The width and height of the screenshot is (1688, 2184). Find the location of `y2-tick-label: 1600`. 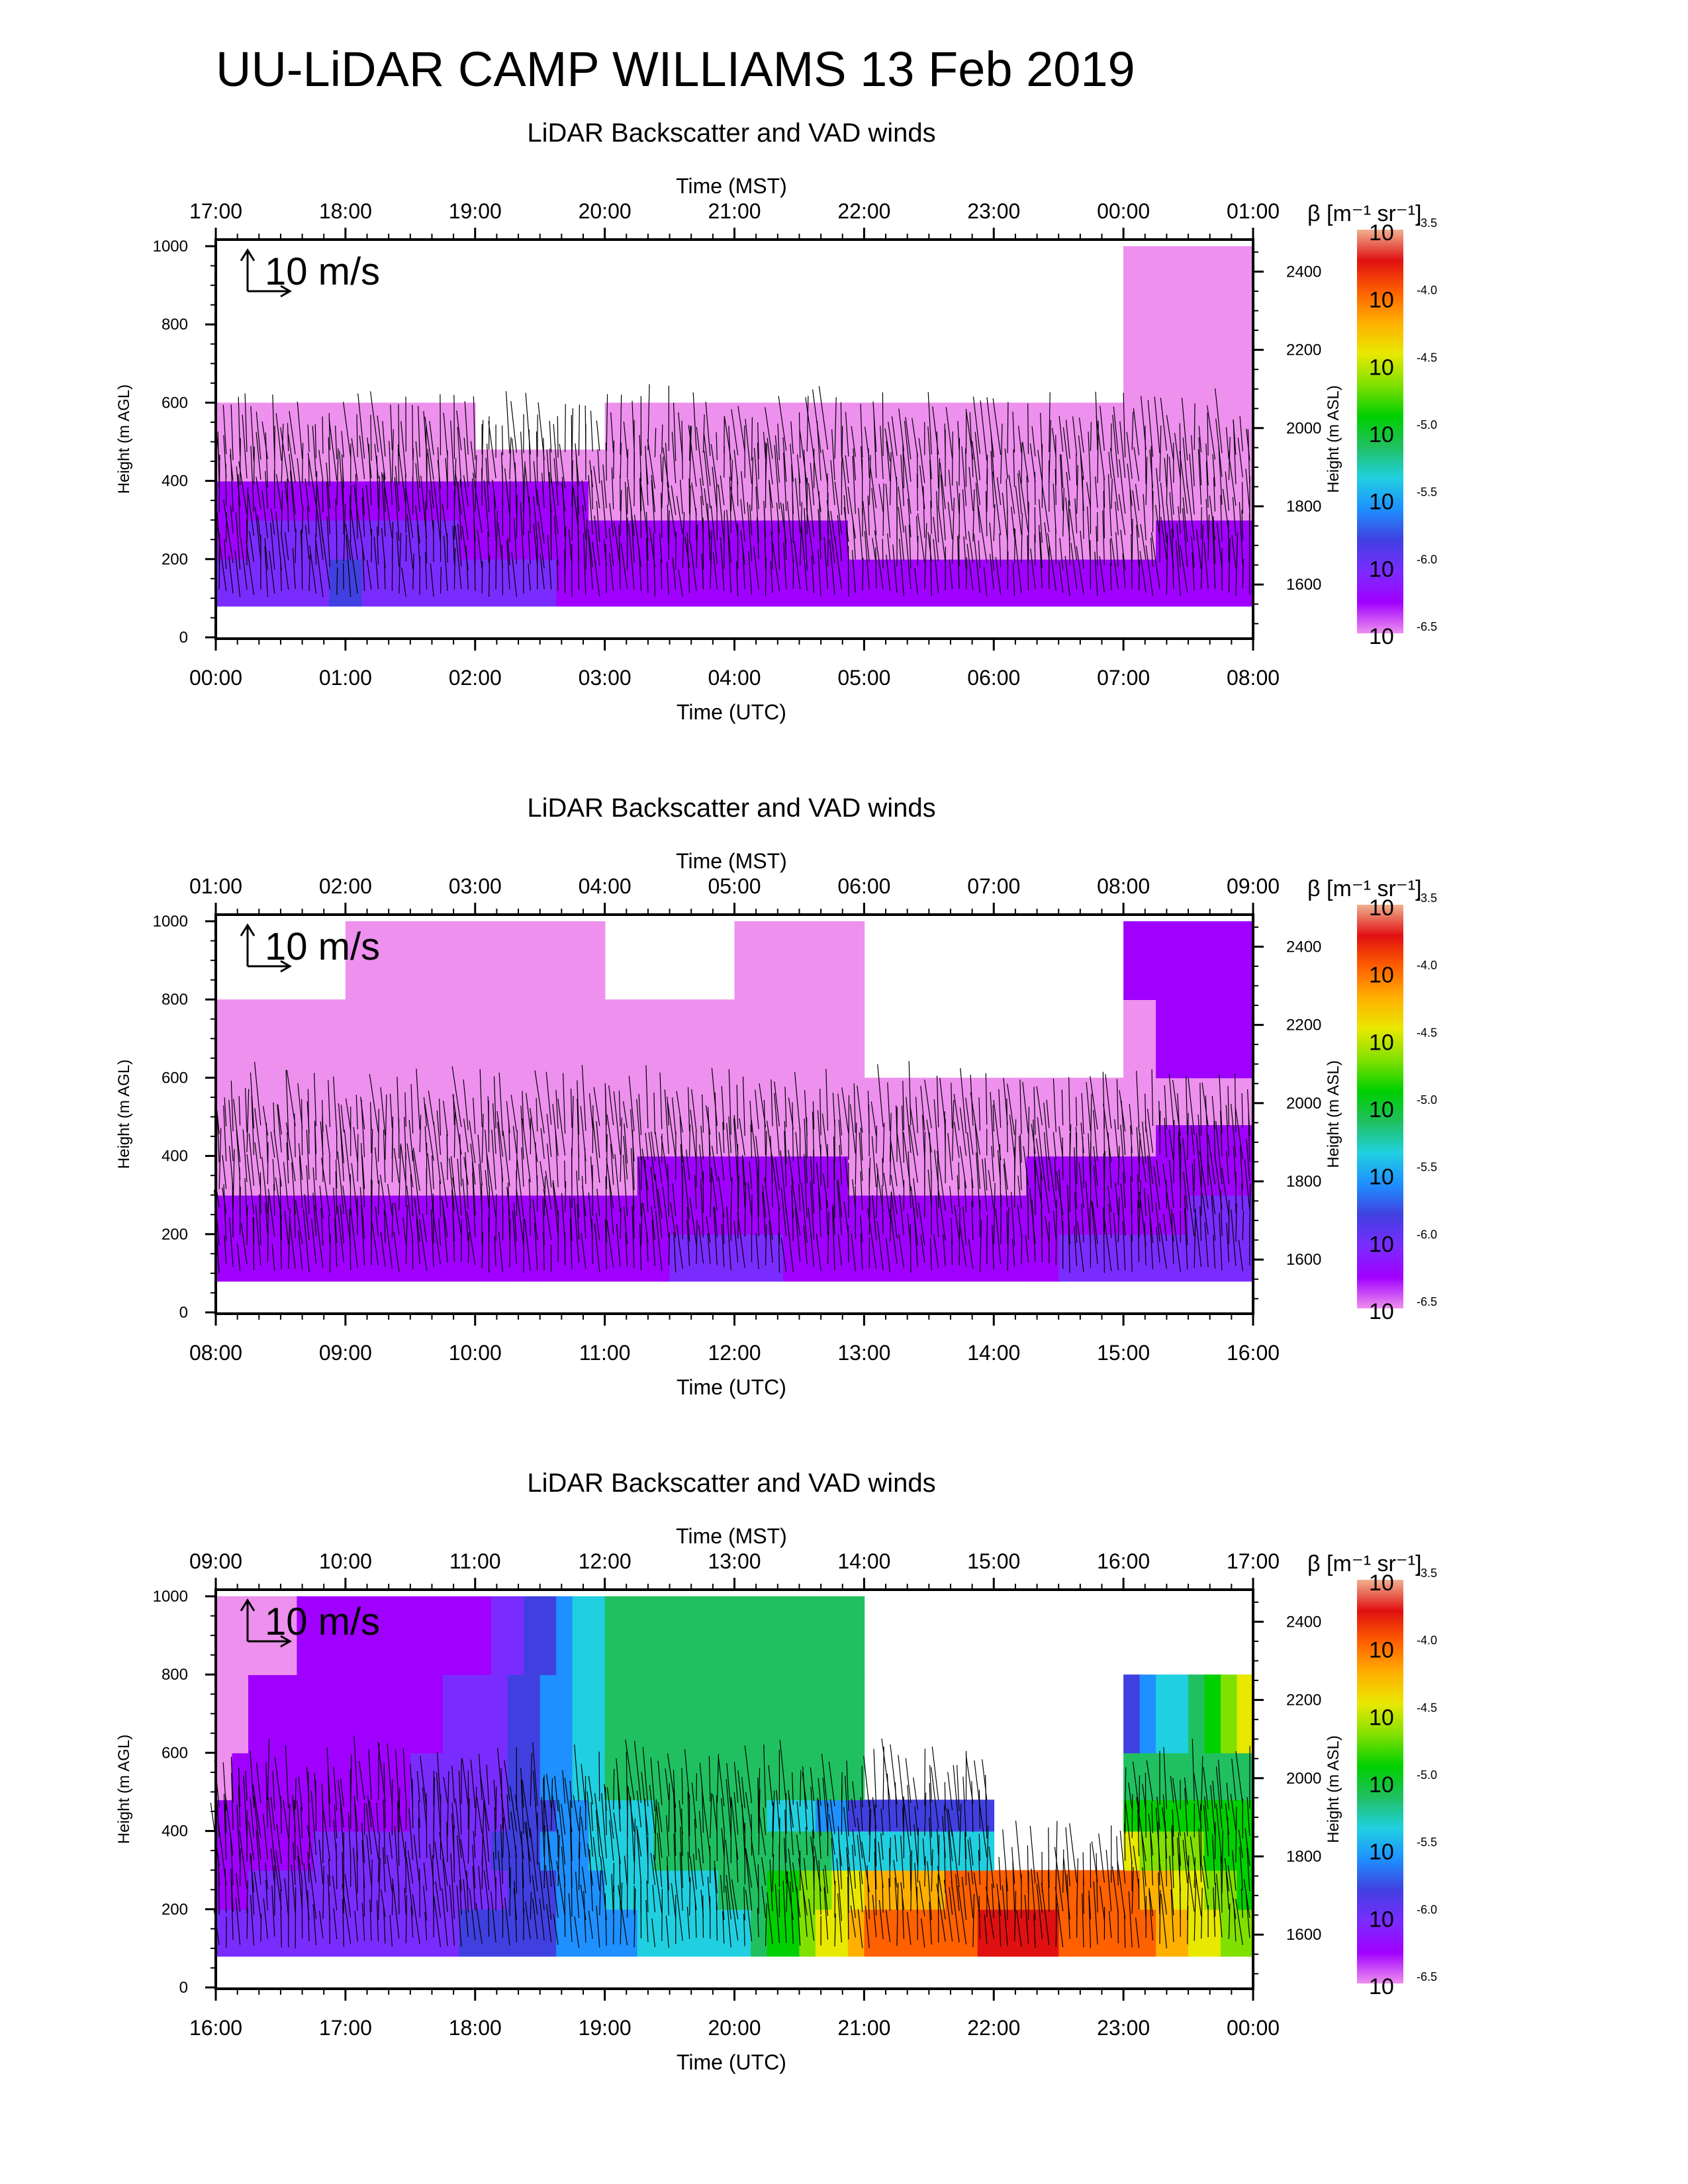

y2-tick-label: 1600 is located at coordinates (1303, 1935).